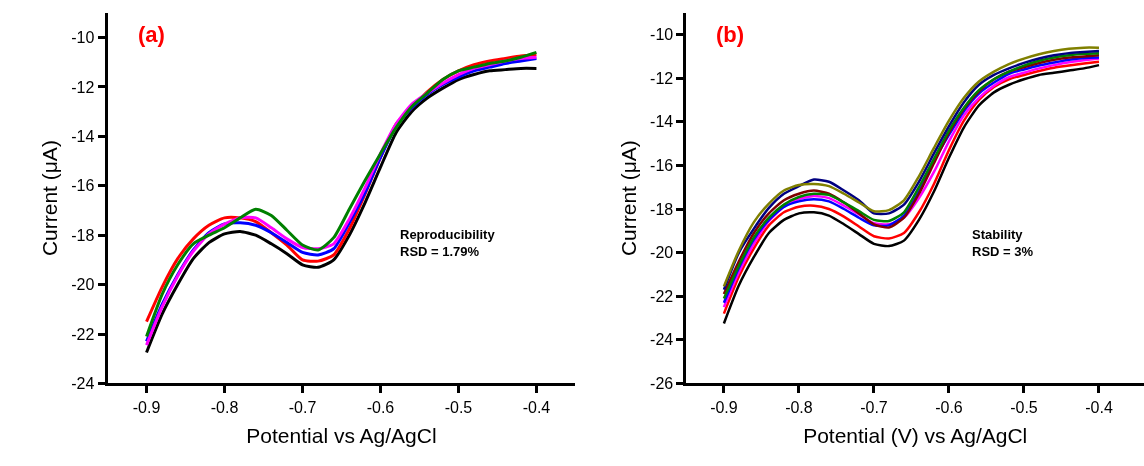  Describe the element at coordinates (730, 34) in the screenshot. I see `annotation: (b)` at that location.